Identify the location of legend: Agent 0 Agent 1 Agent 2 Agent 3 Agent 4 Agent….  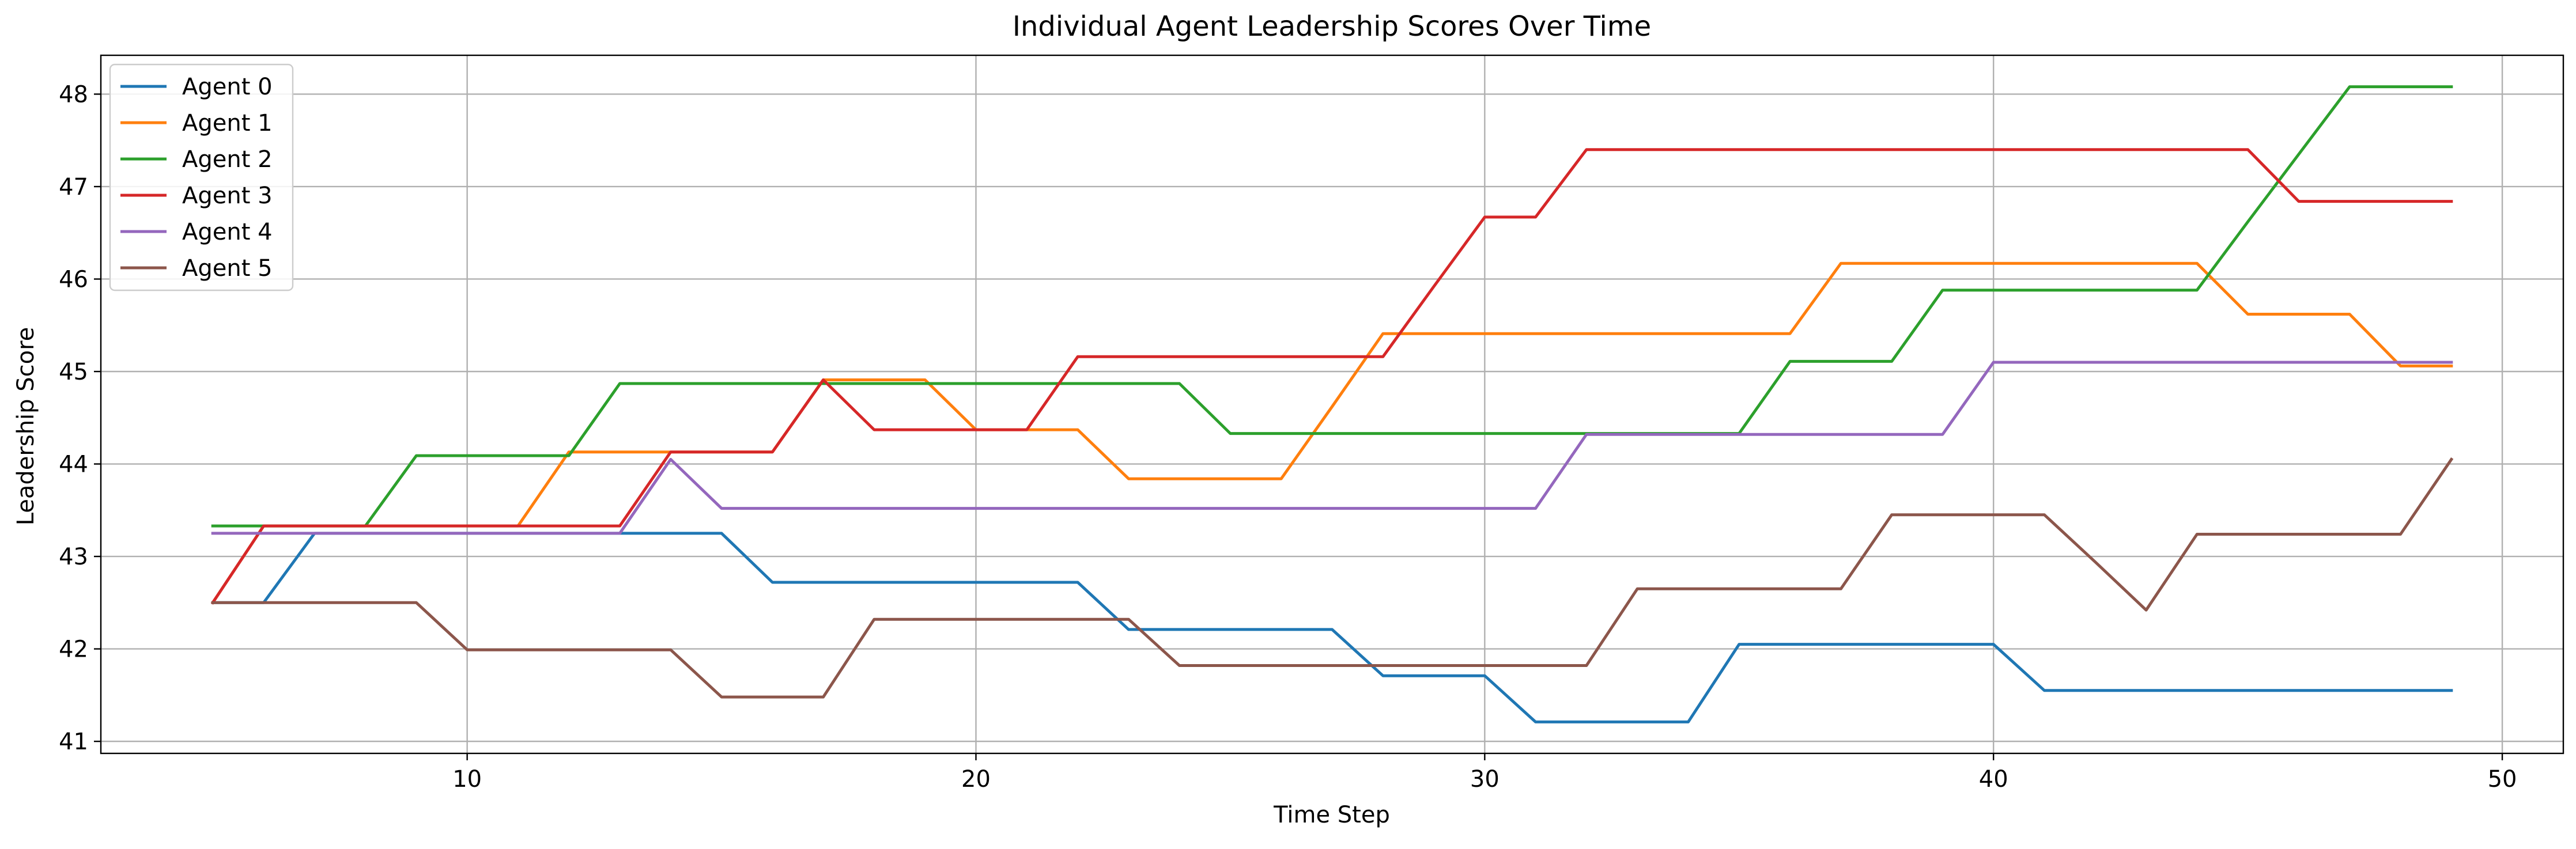
(201, 177).